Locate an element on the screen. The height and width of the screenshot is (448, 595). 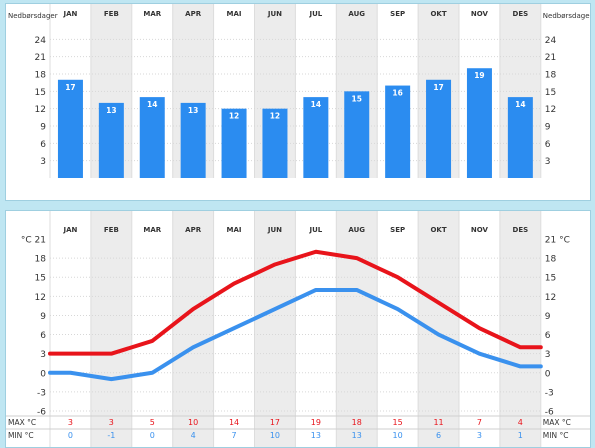
y-tick-label-right: 9 is located at coordinates (548, 128).